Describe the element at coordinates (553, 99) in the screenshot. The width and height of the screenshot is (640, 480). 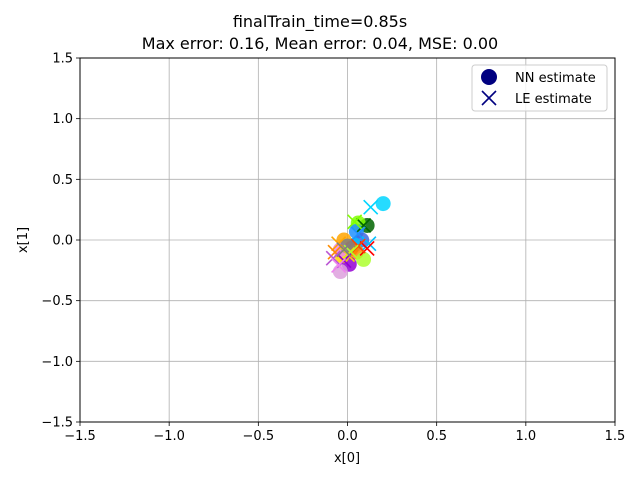
I see `legend-label-le: LE estimate` at that location.